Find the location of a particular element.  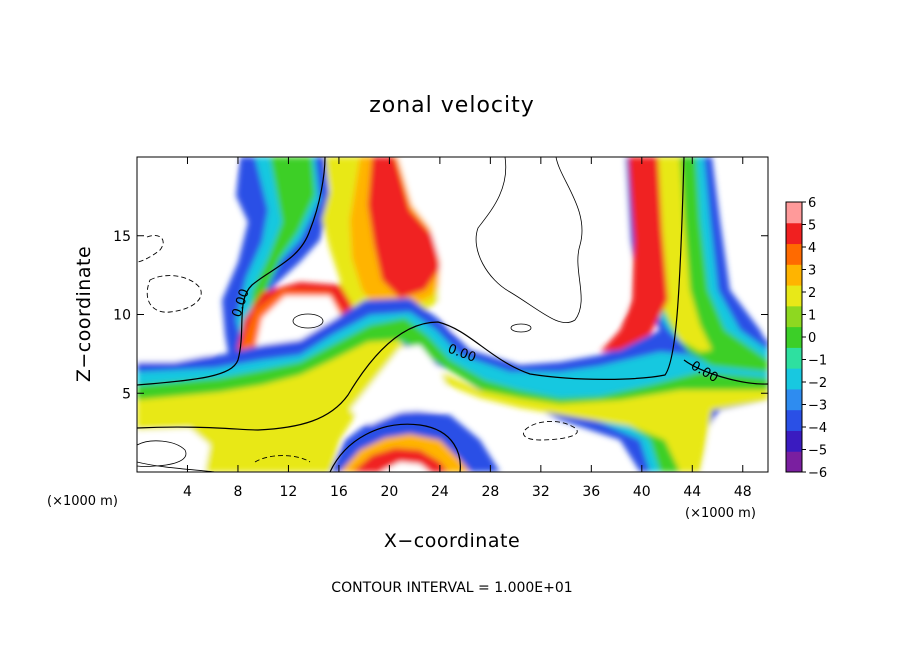

colorbar-tick-label: −5 is located at coordinates (817, 451).